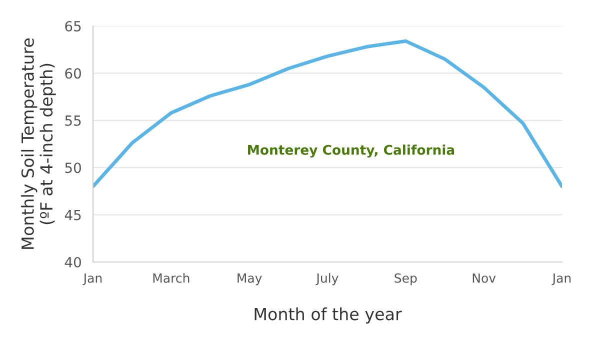 The height and width of the screenshot is (337, 600). What do you see at coordinates (73, 168) in the screenshot?
I see `y-tick-label: 50` at bounding box center [73, 168].